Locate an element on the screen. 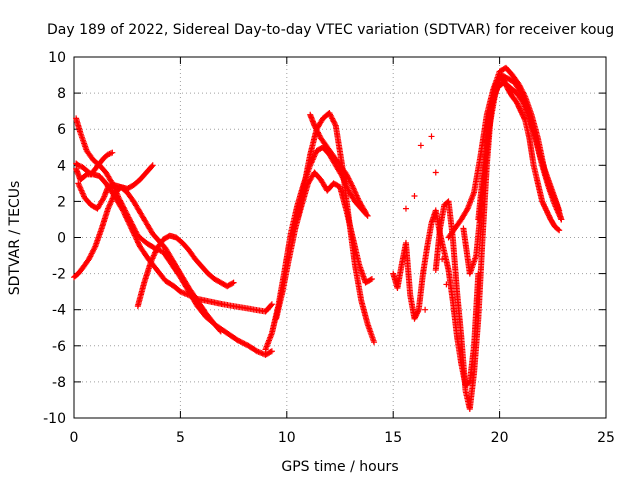  y-tick-label: -8 is located at coordinates (59, 383).